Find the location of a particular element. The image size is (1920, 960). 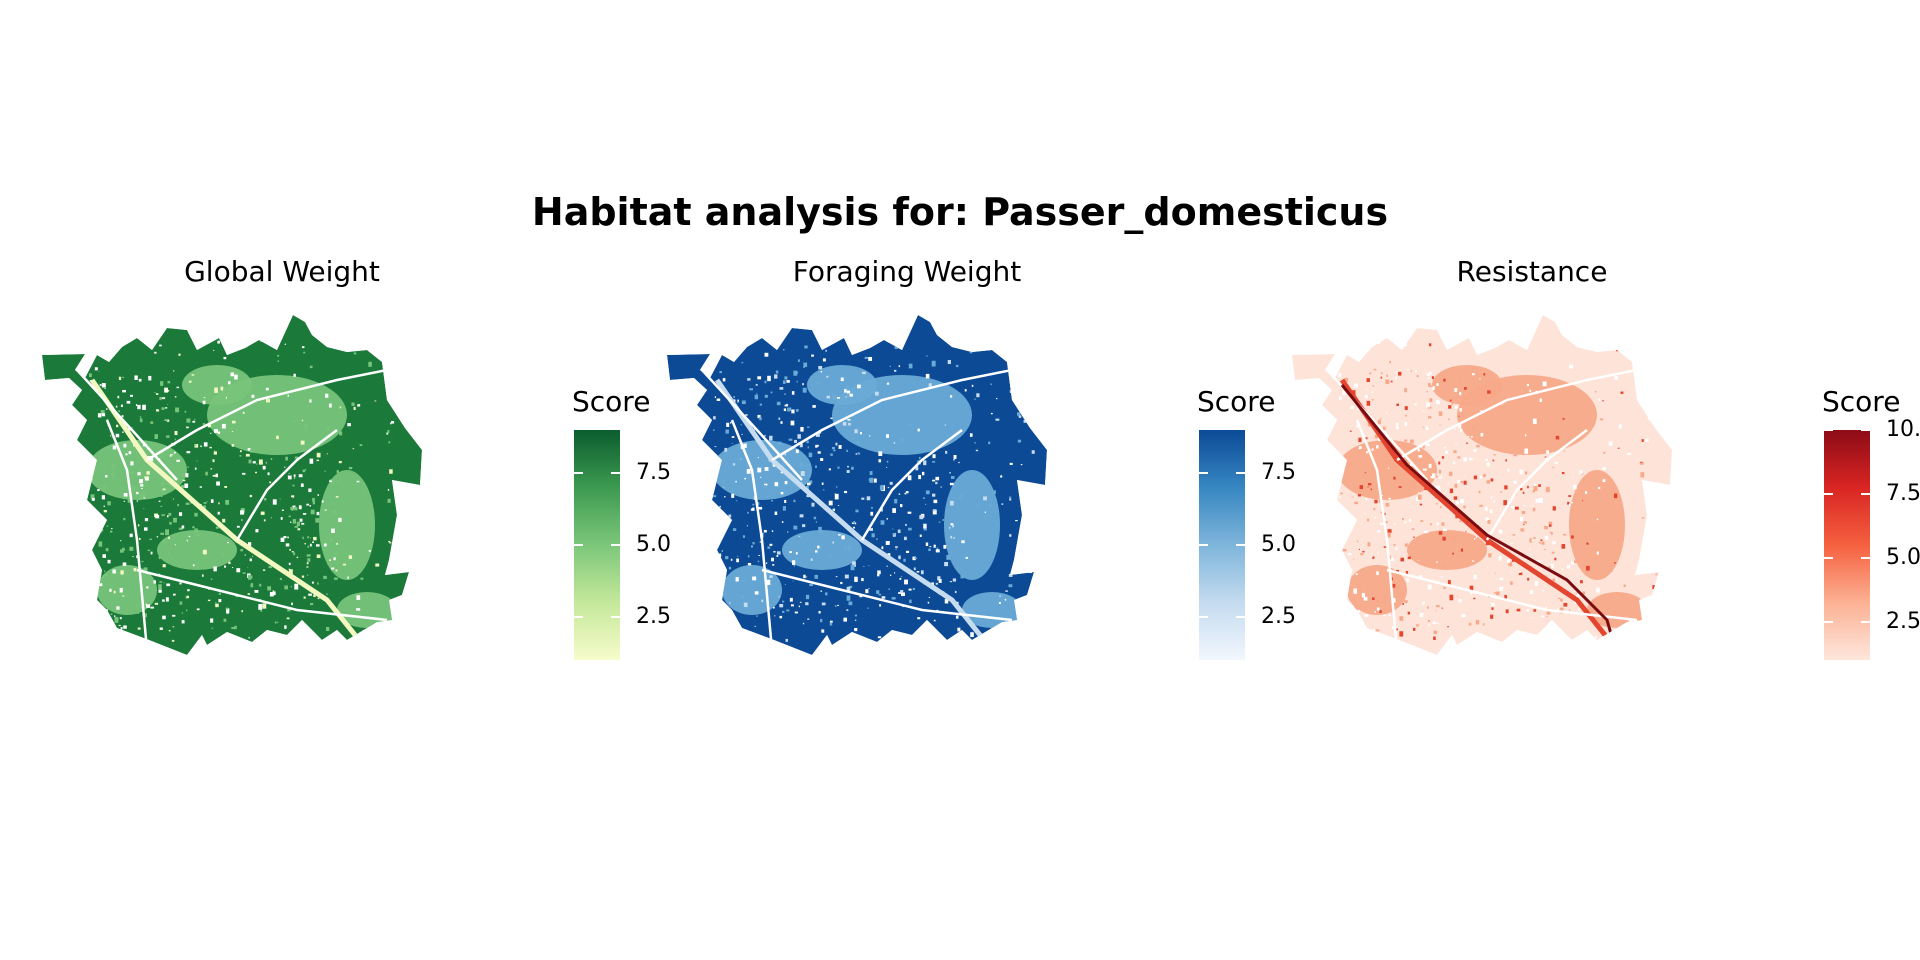

legend: Score 10.0 7.5 5.0 2.5 is located at coordinates (1871, 525).